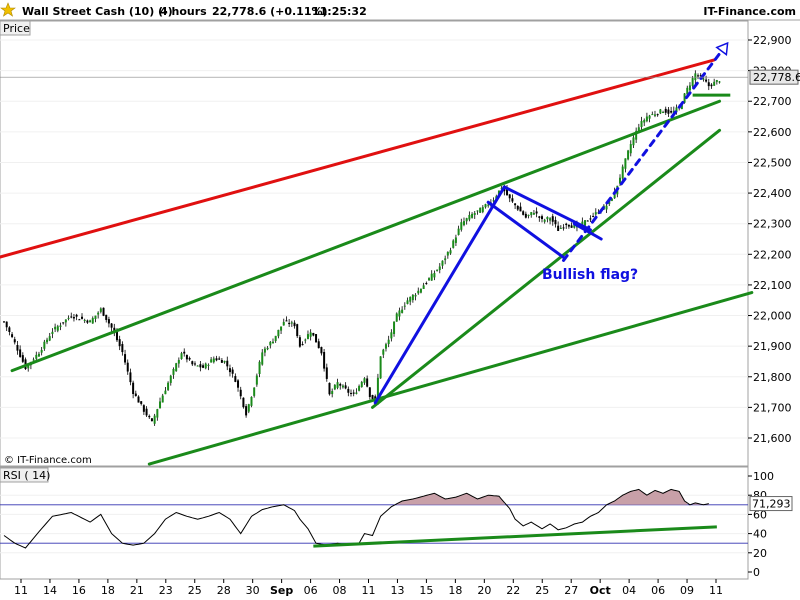  I want to click on trendline-breakout-projection, so click(646, 151).